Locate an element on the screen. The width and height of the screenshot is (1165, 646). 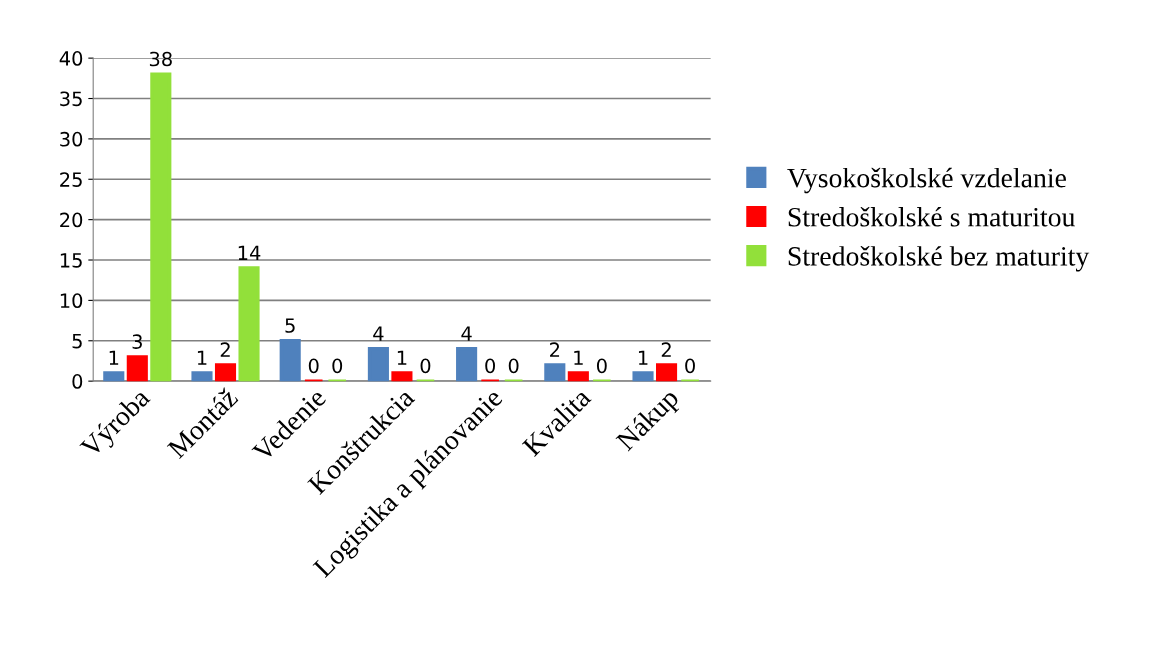
data-label: 3 is located at coordinates (137, 341).